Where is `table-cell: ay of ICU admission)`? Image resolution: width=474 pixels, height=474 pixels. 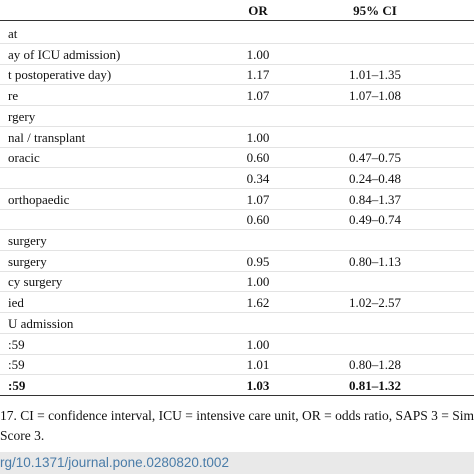 table-cell: ay of ICU admission) is located at coordinates (64, 54).